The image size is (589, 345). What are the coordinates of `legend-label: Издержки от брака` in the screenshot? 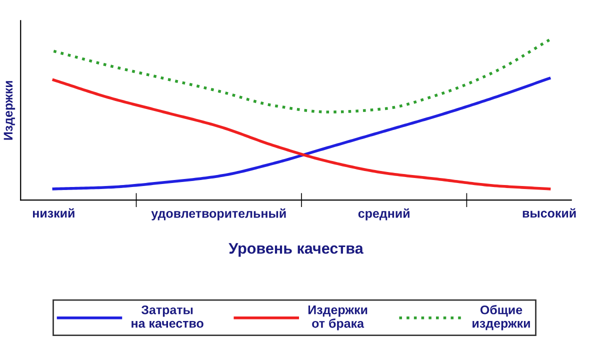 It's located at (338, 318).